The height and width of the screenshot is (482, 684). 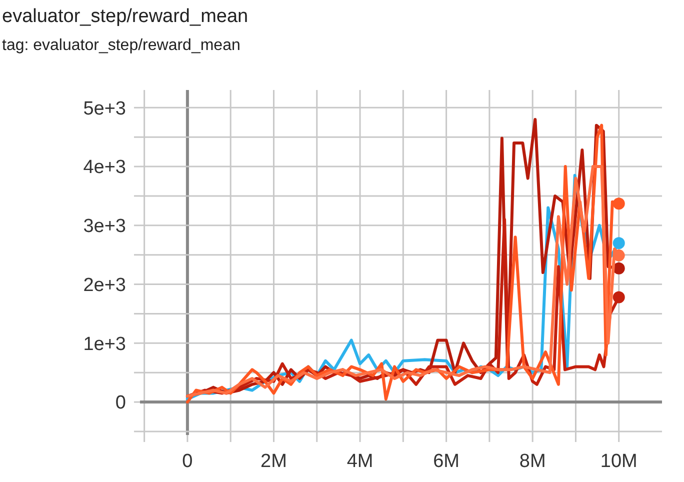 What do you see at coordinates (532, 461) in the screenshot?
I see `x-tick-label: 8M` at bounding box center [532, 461].